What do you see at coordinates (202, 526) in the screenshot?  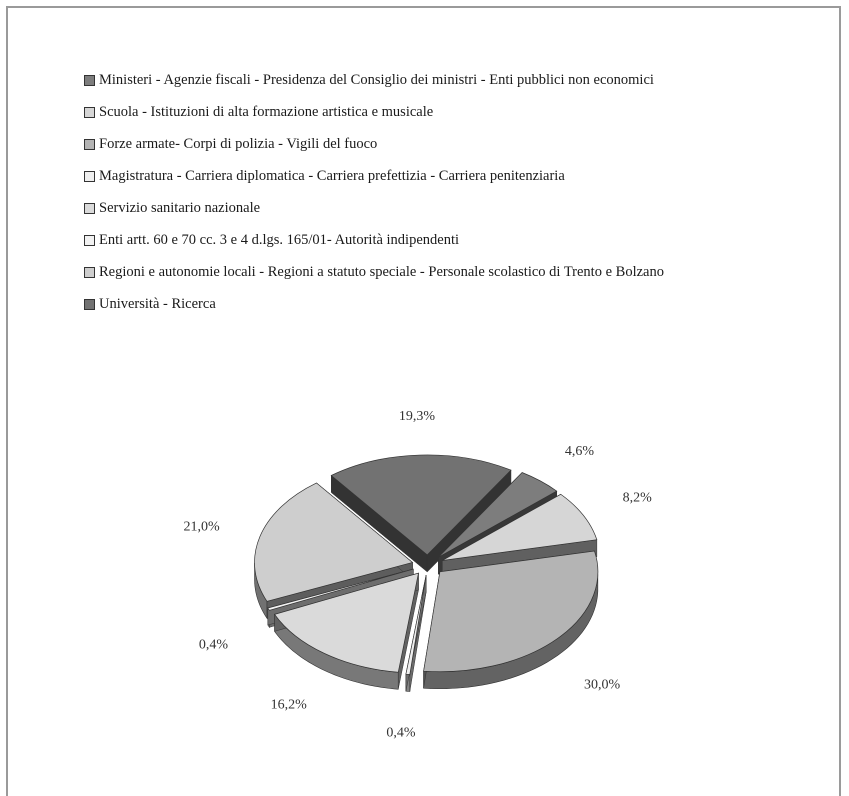 I see `slice-value-label: 21,0%` at bounding box center [202, 526].